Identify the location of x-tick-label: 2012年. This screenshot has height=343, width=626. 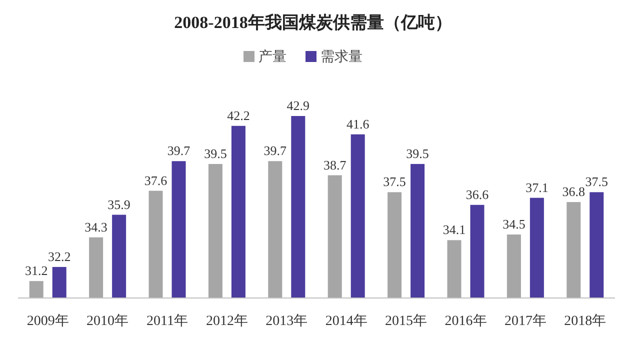
(227, 321).